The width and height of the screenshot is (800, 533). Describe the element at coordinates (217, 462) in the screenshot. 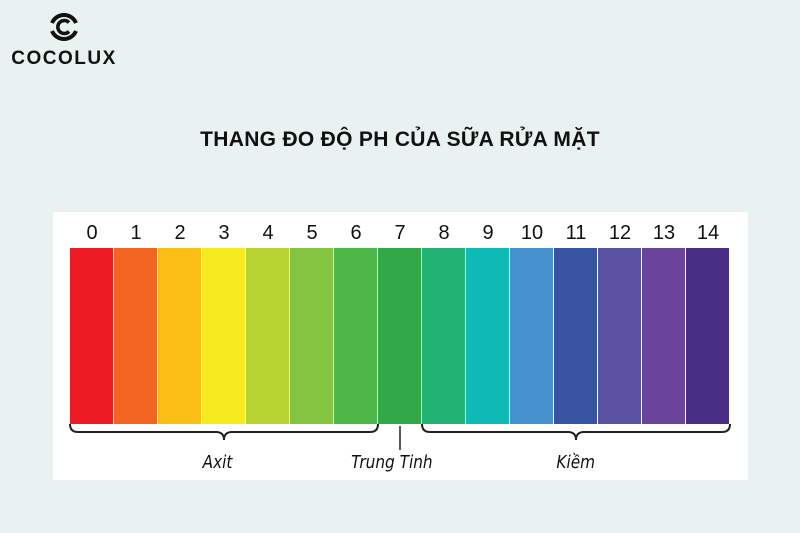

I see `label-acid: Axit` at that location.